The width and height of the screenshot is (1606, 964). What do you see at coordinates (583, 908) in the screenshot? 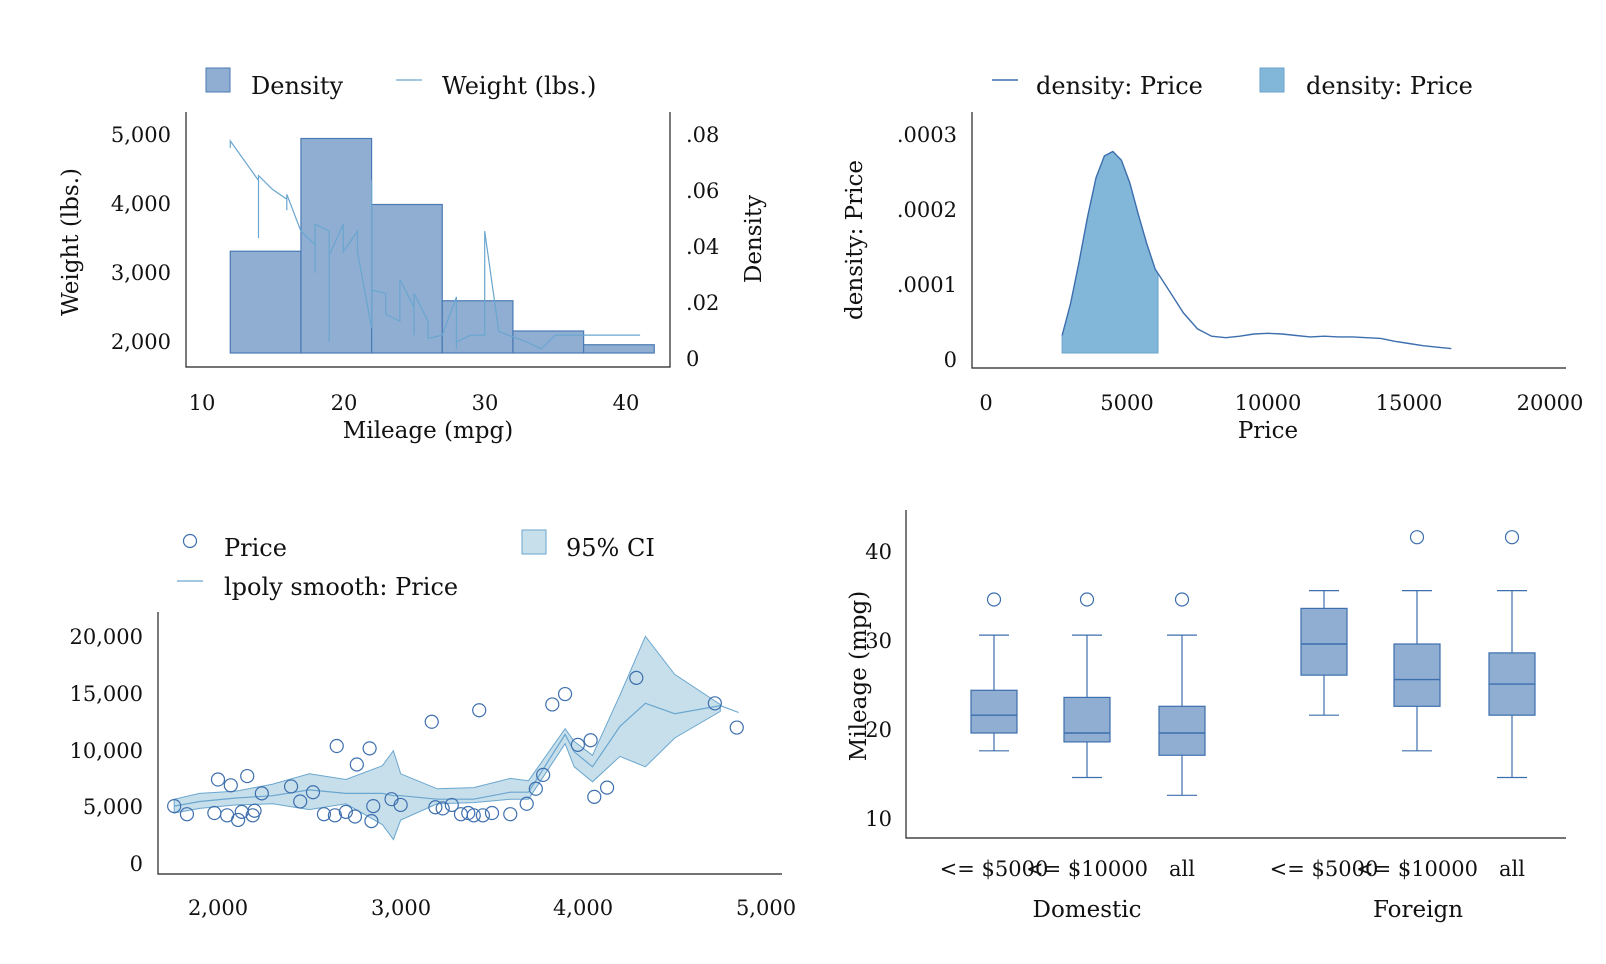
I see `x-tick: 4,000` at bounding box center [583, 908].